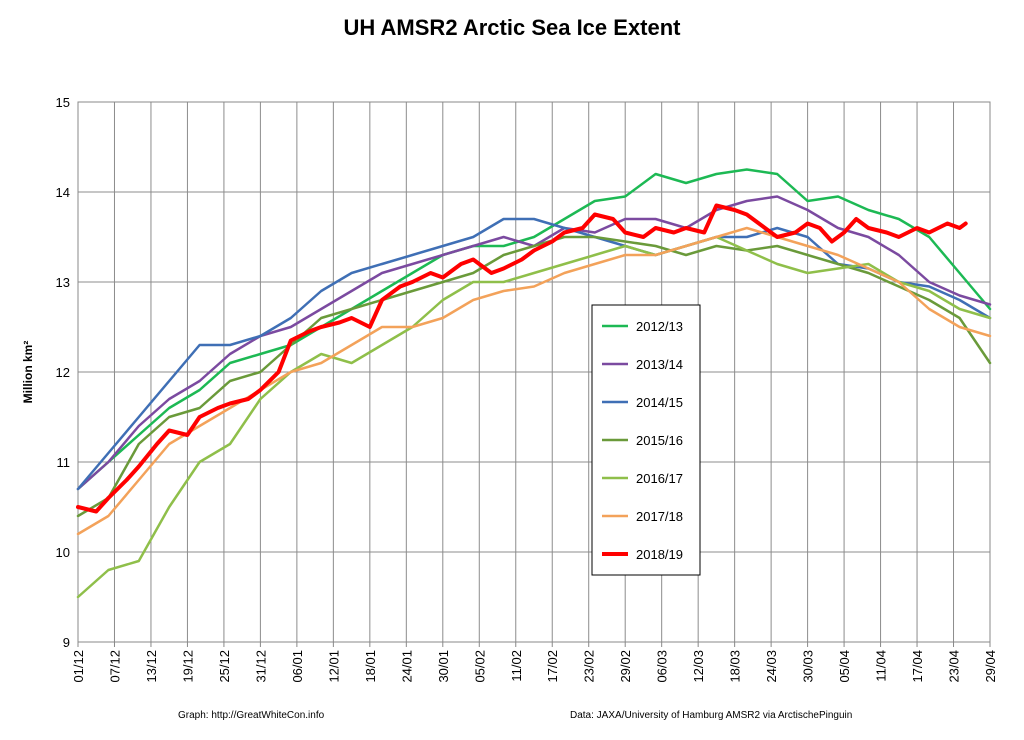  I want to click on y-tick-label: 13, so click(63, 282).